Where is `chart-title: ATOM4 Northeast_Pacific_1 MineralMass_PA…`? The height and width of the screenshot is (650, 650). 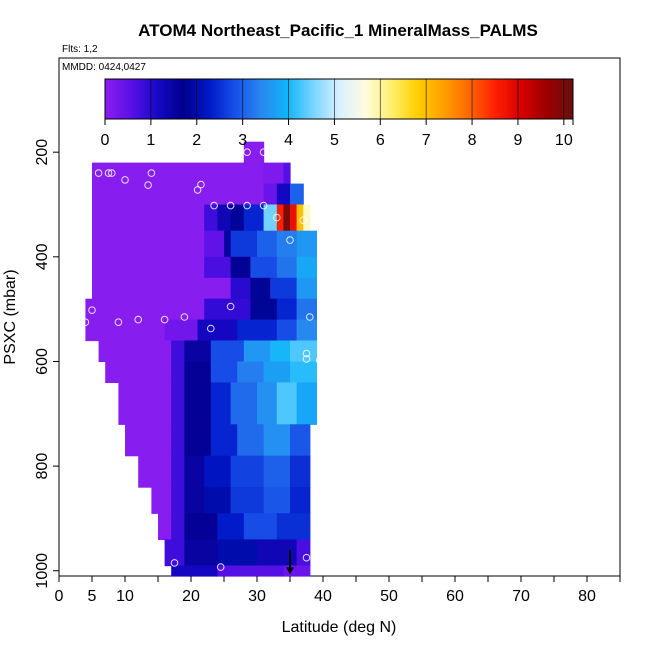 chart-title: ATOM4 Northeast_Pacific_1 MineralMass_PA… is located at coordinates (338, 30).